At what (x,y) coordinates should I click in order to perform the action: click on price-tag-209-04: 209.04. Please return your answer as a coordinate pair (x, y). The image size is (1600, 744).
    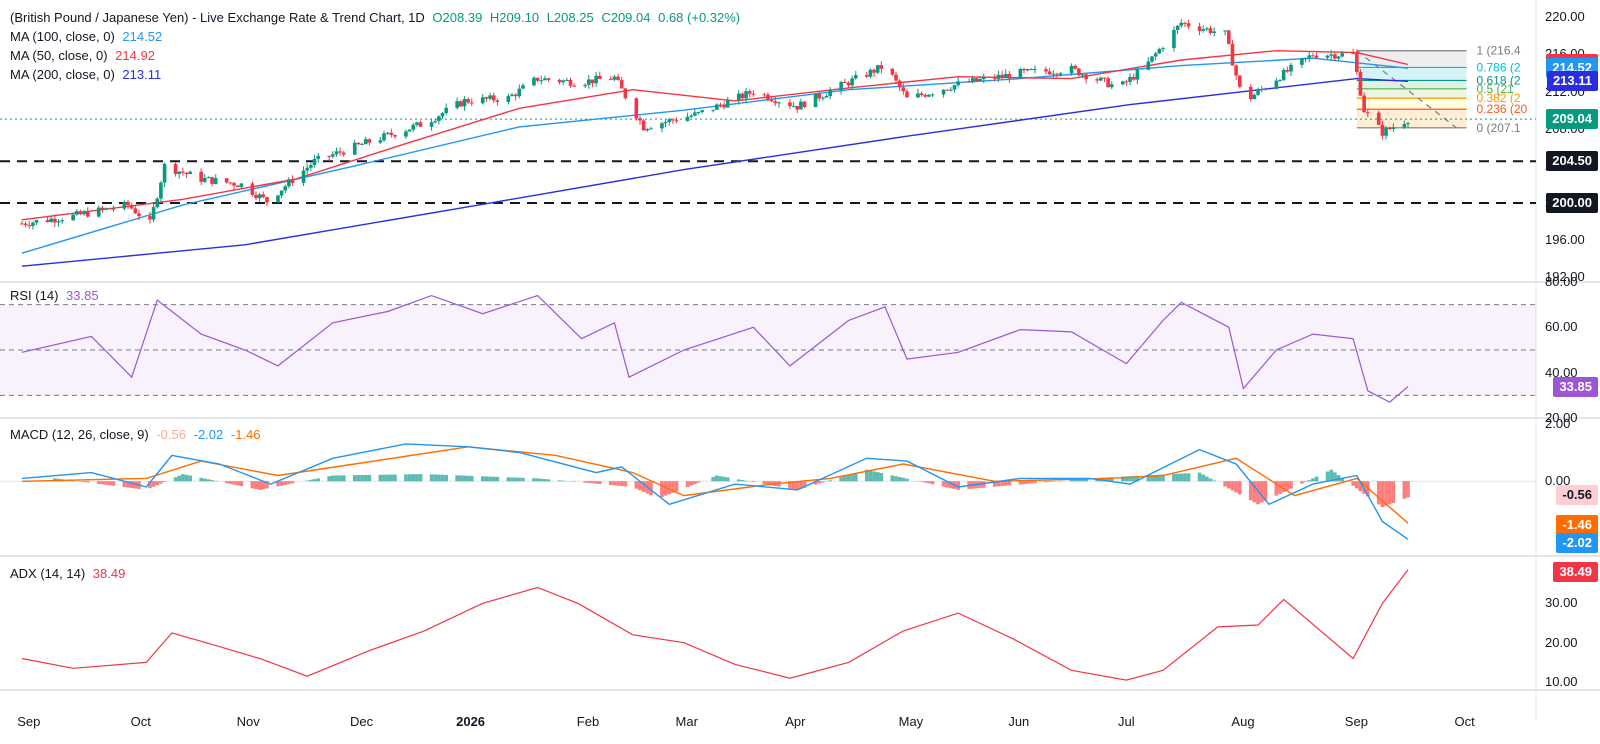
    Looking at the image, I should click on (1572, 119).